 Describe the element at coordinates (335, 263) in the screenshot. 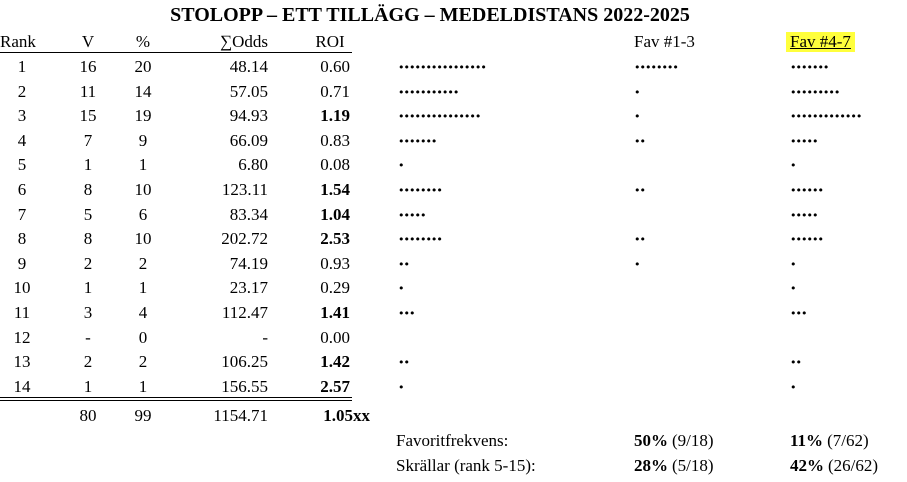

I see `cell: 0.93` at that location.